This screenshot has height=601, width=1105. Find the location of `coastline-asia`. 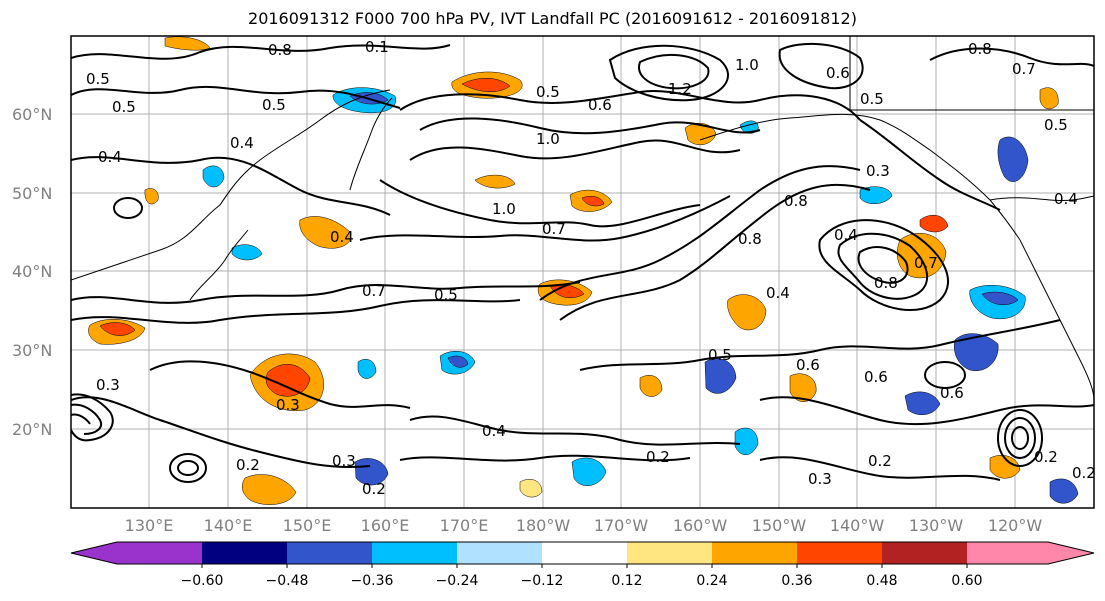

coastline-asia is located at coordinates (231, 185).